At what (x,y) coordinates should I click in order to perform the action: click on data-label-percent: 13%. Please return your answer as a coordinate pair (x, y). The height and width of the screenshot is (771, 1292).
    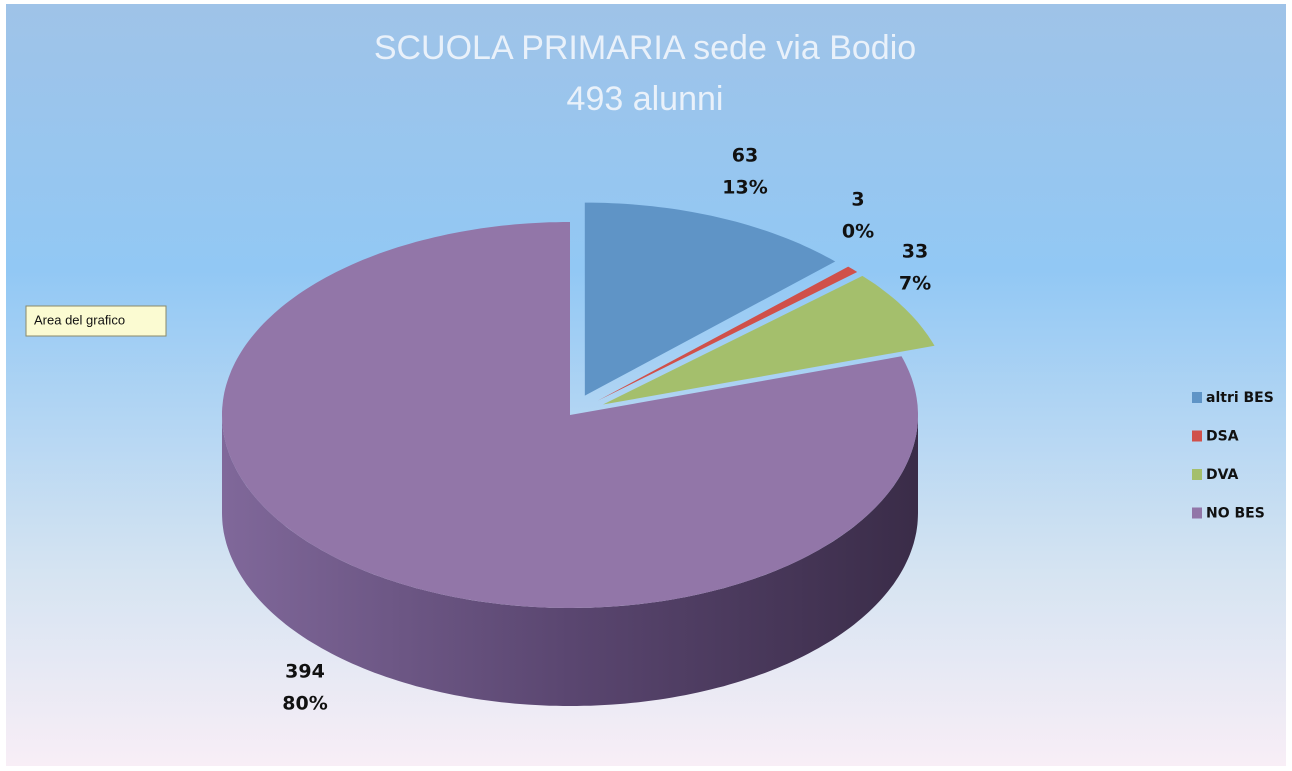
    Looking at the image, I should click on (744, 188).